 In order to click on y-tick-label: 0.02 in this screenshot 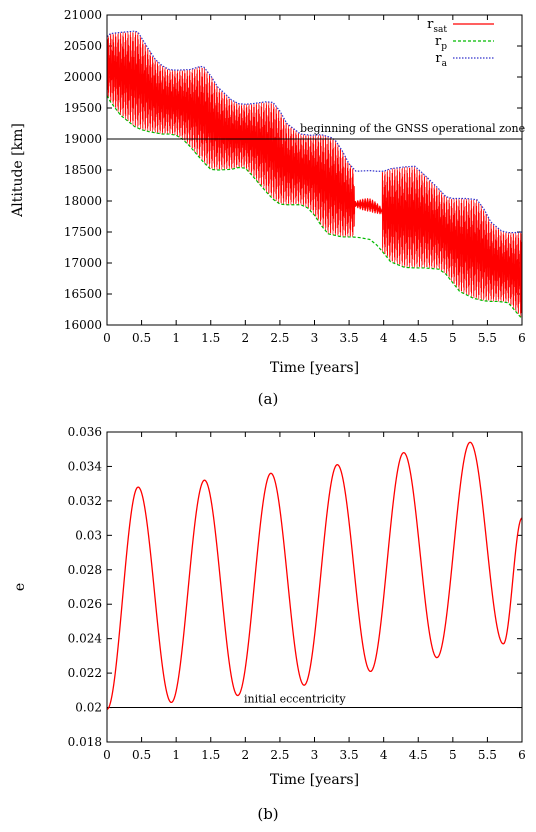, I will do `click(88, 708)`.